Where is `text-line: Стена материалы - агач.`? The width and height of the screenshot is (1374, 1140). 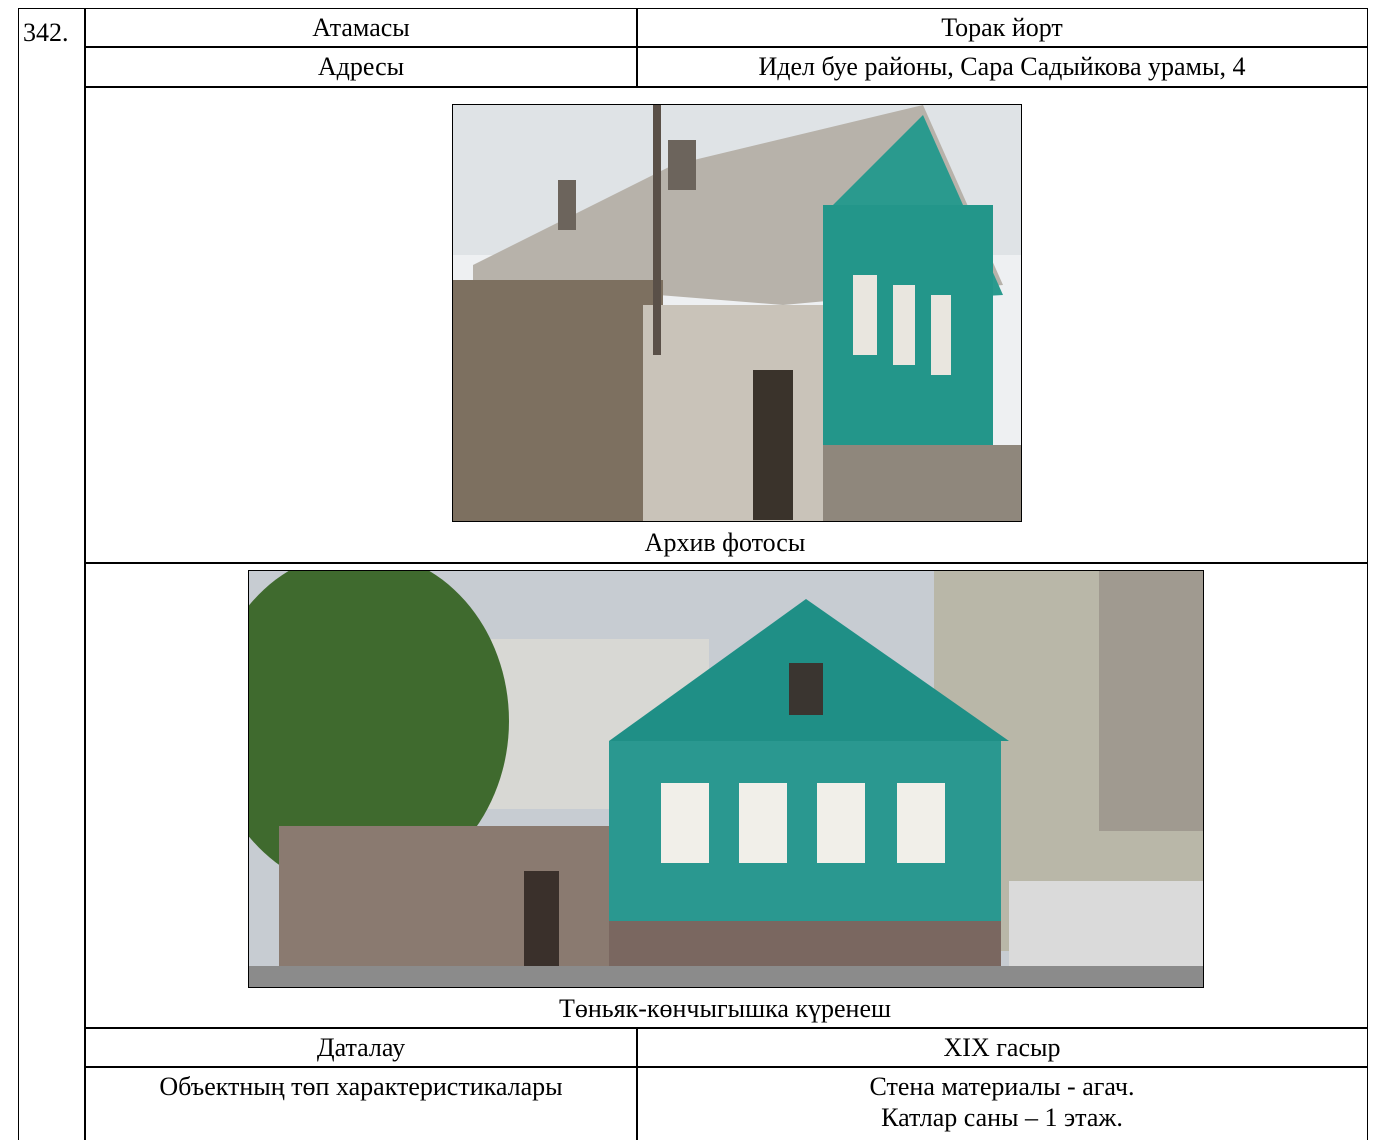
text-line: Стена материалы - агач. is located at coordinates (1002, 1086).